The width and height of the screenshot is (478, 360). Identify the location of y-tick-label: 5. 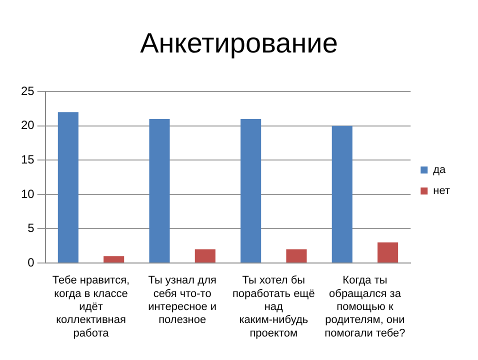
(31, 228).